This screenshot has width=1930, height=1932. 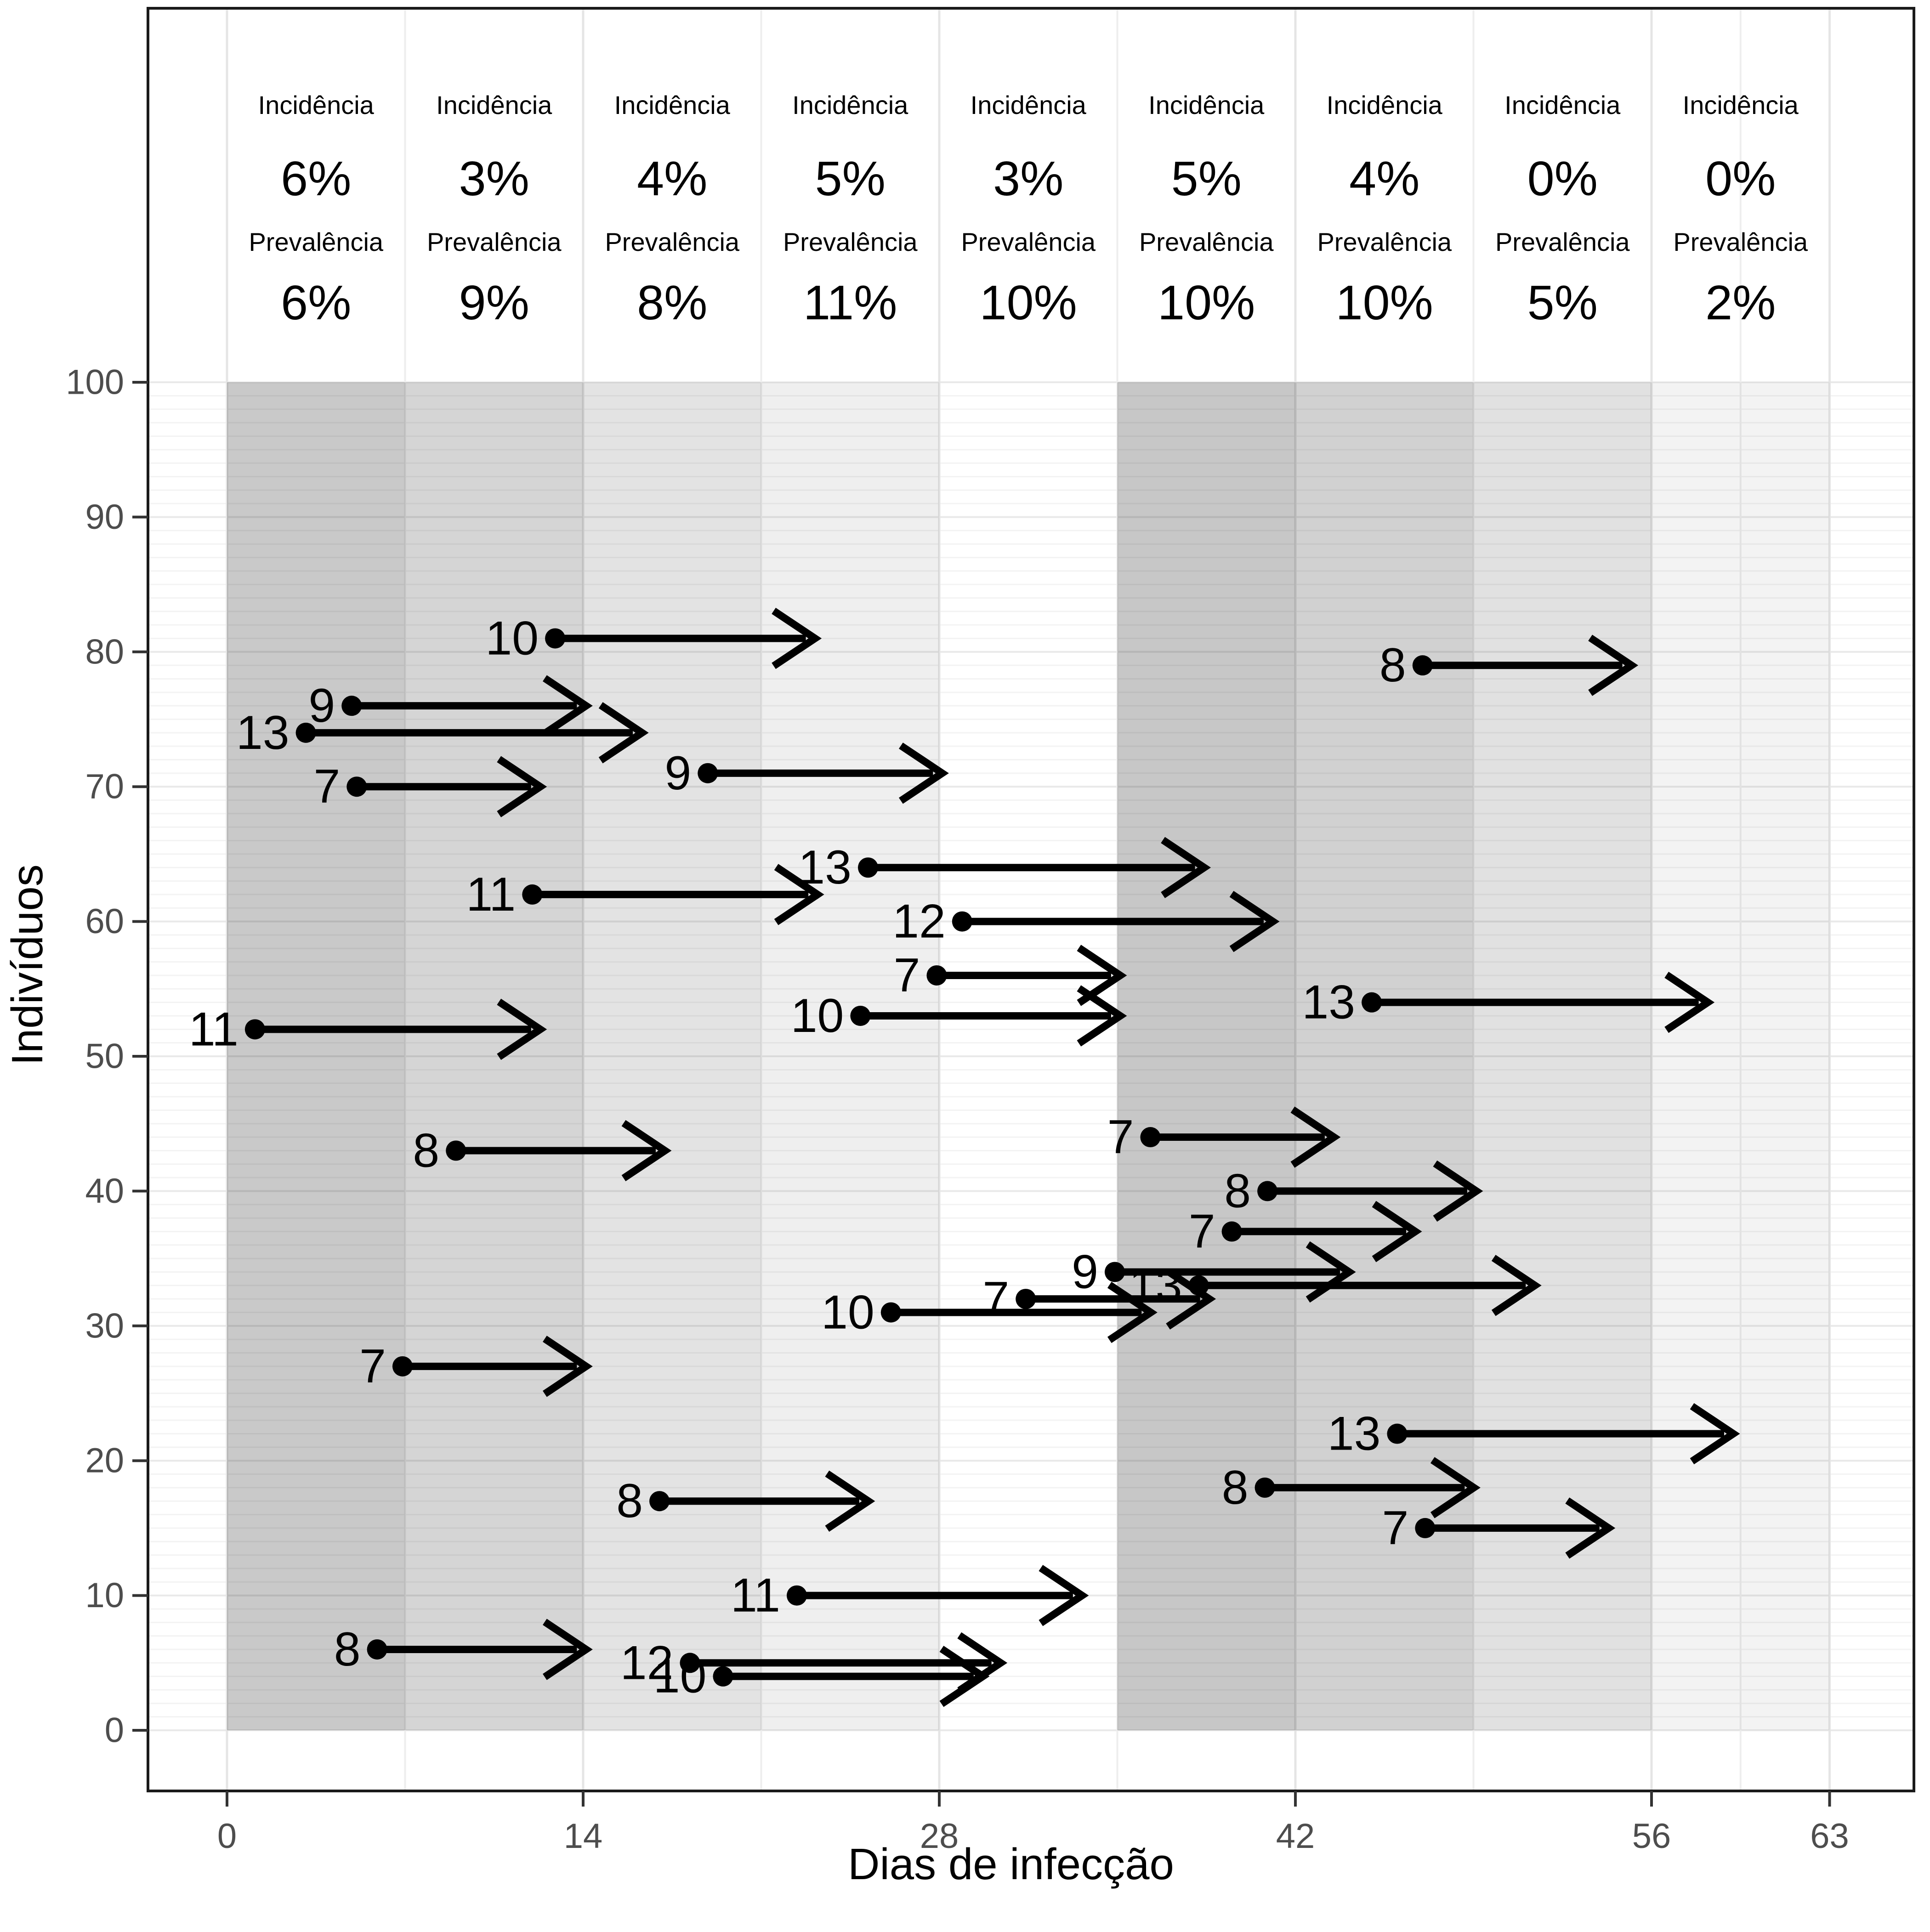 What do you see at coordinates (104, 921) in the screenshot?
I see `y-tick-label: 60` at bounding box center [104, 921].